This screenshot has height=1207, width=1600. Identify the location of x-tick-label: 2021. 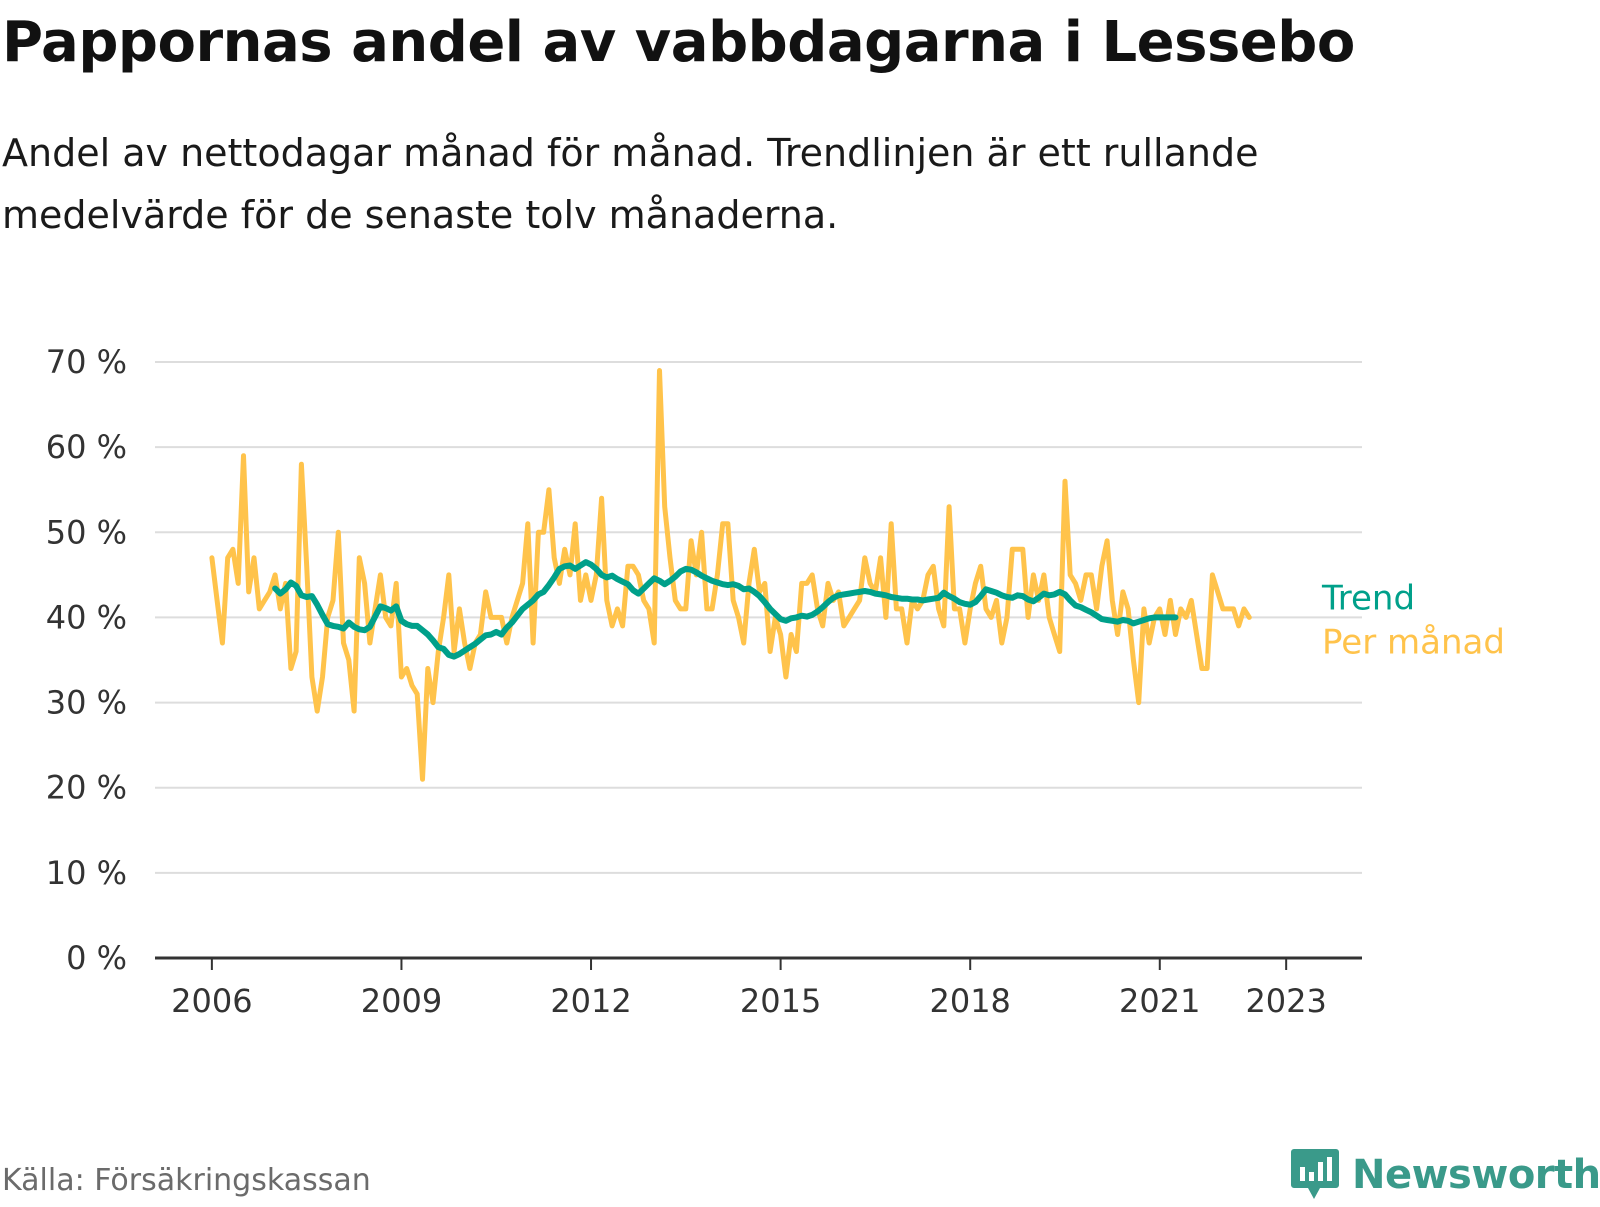
(1159, 1001).